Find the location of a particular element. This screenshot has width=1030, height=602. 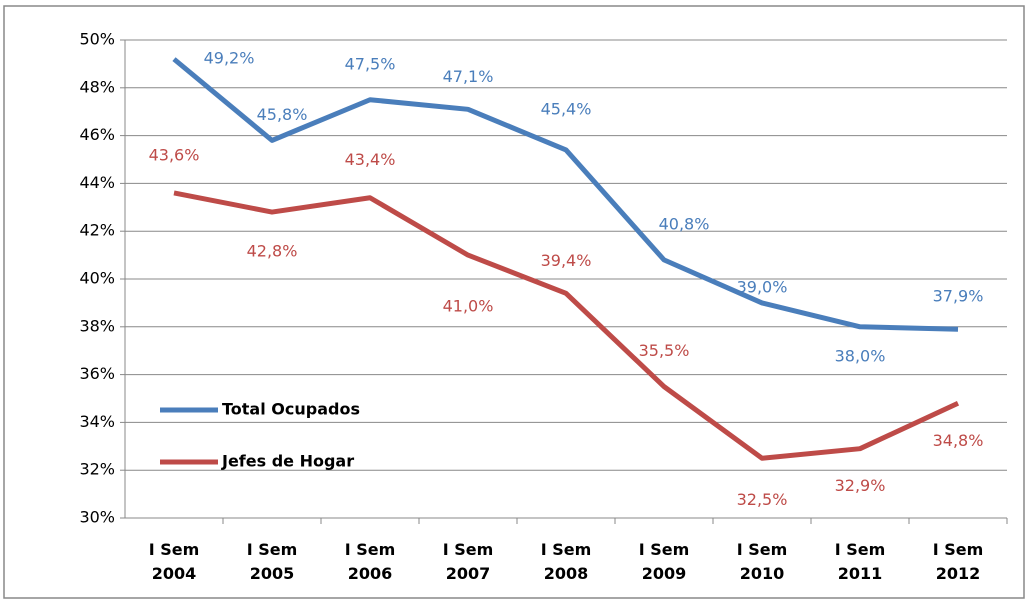

data-label: 32,9% is located at coordinates (860, 485).